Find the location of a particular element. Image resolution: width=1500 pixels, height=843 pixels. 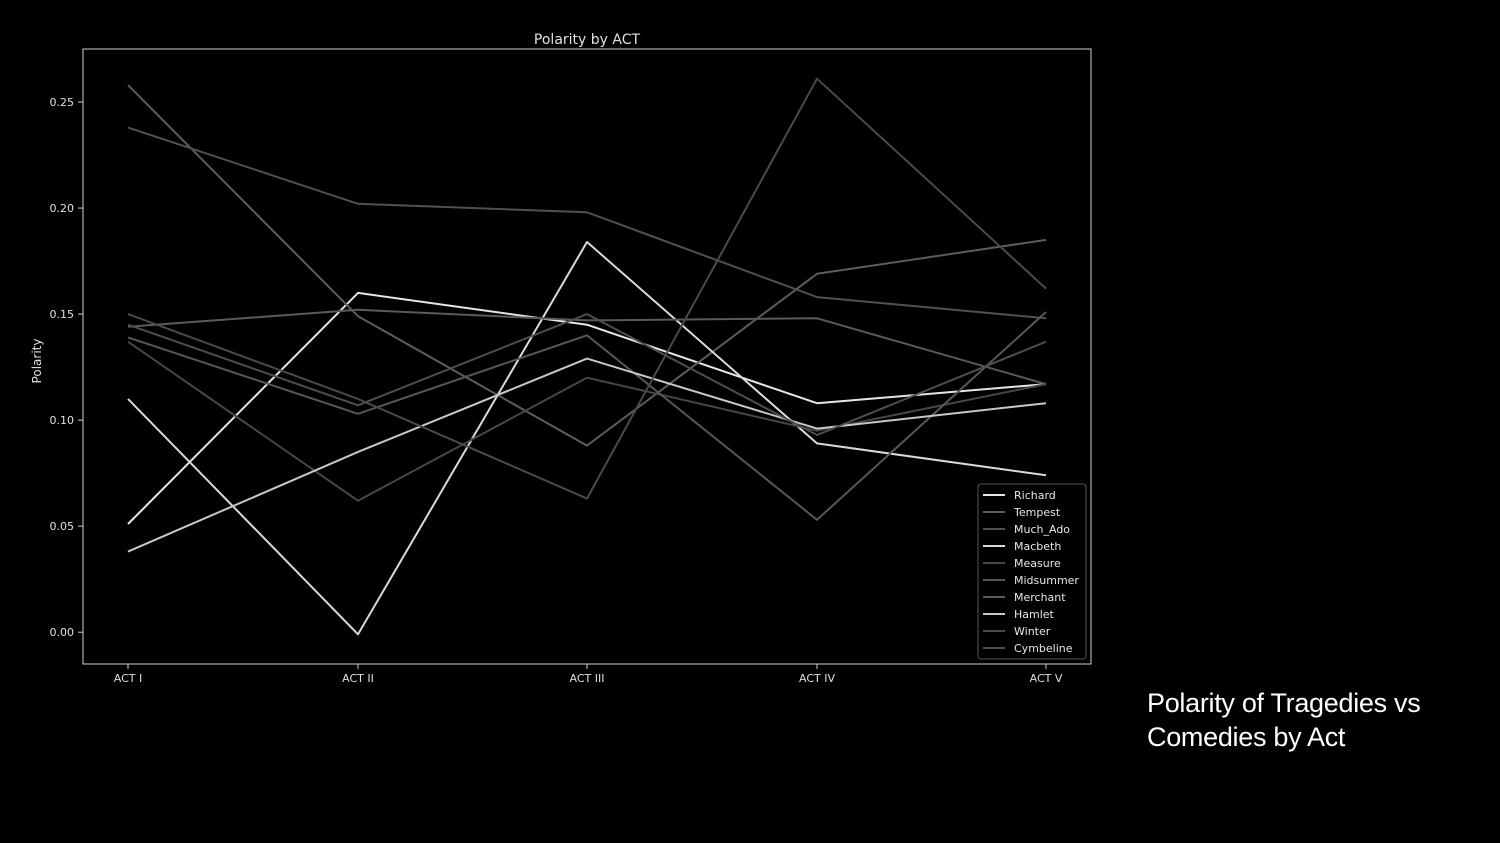

series-line-cymbeline is located at coordinates (587, 374).